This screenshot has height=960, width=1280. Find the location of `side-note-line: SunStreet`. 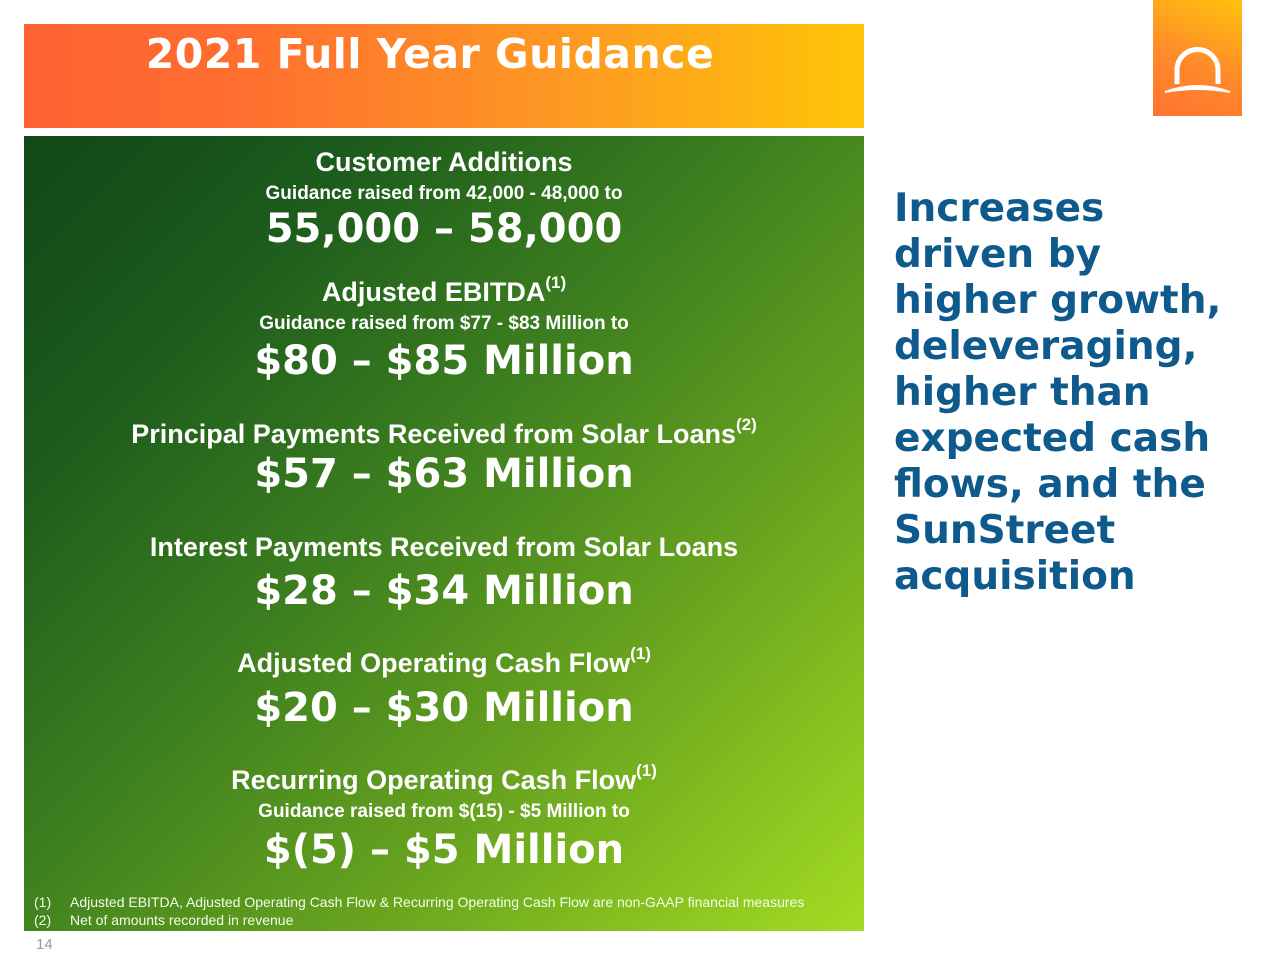

side-note-line: SunStreet is located at coordinates (1005, 530).